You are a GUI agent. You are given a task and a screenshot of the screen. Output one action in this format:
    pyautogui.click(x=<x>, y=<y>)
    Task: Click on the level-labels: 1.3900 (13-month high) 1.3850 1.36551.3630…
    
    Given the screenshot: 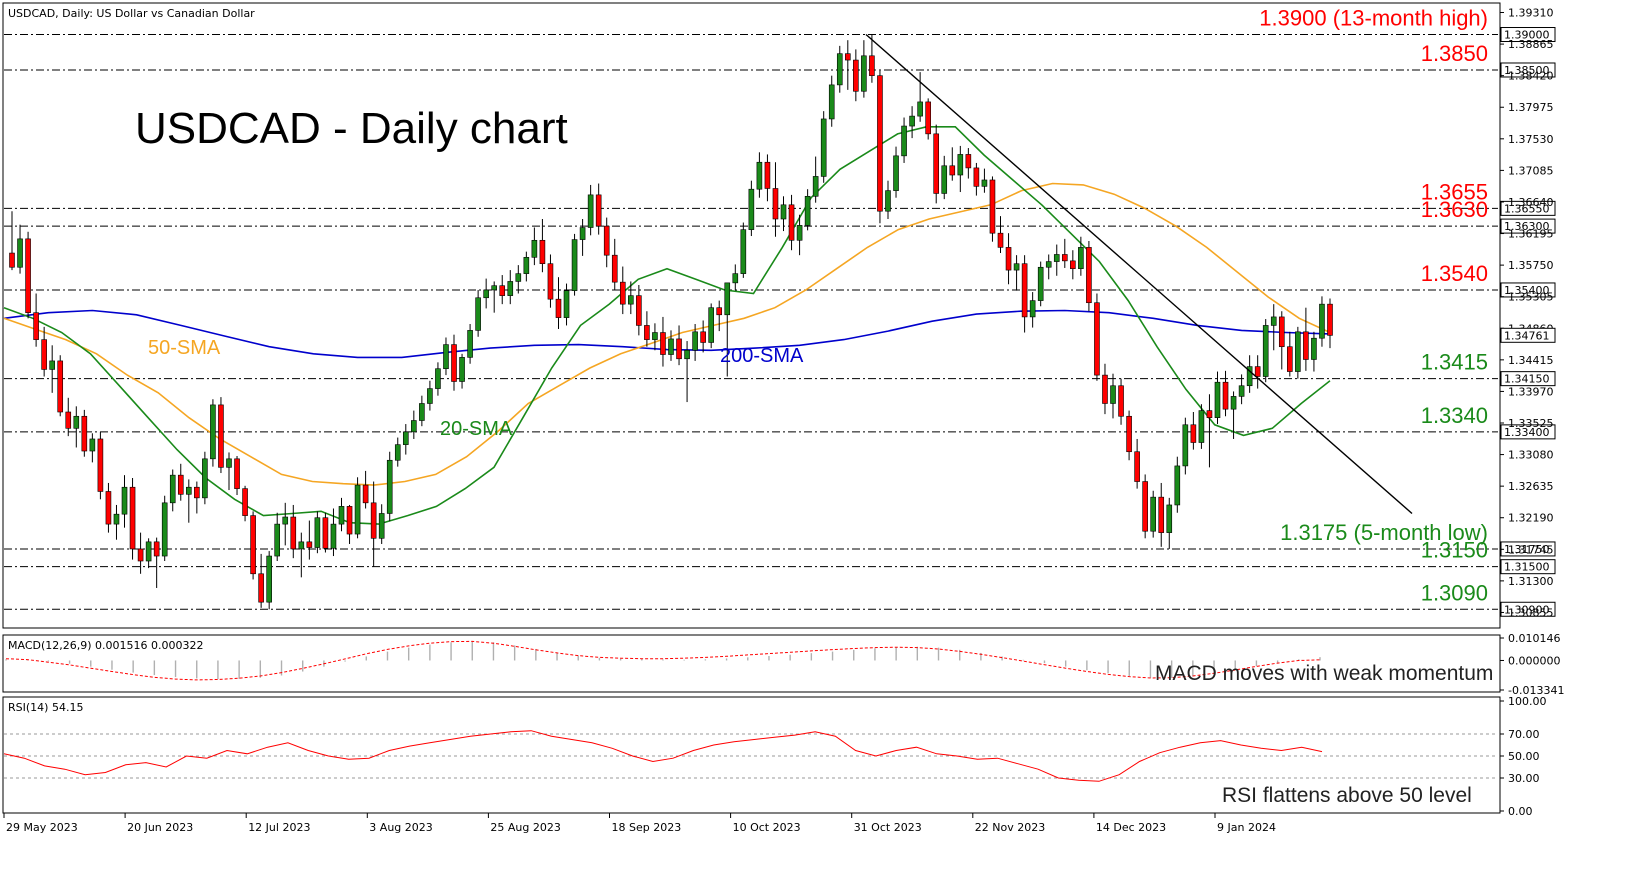 What is the action you would take?
    pyautogui.click(x=1373, y=306)
    